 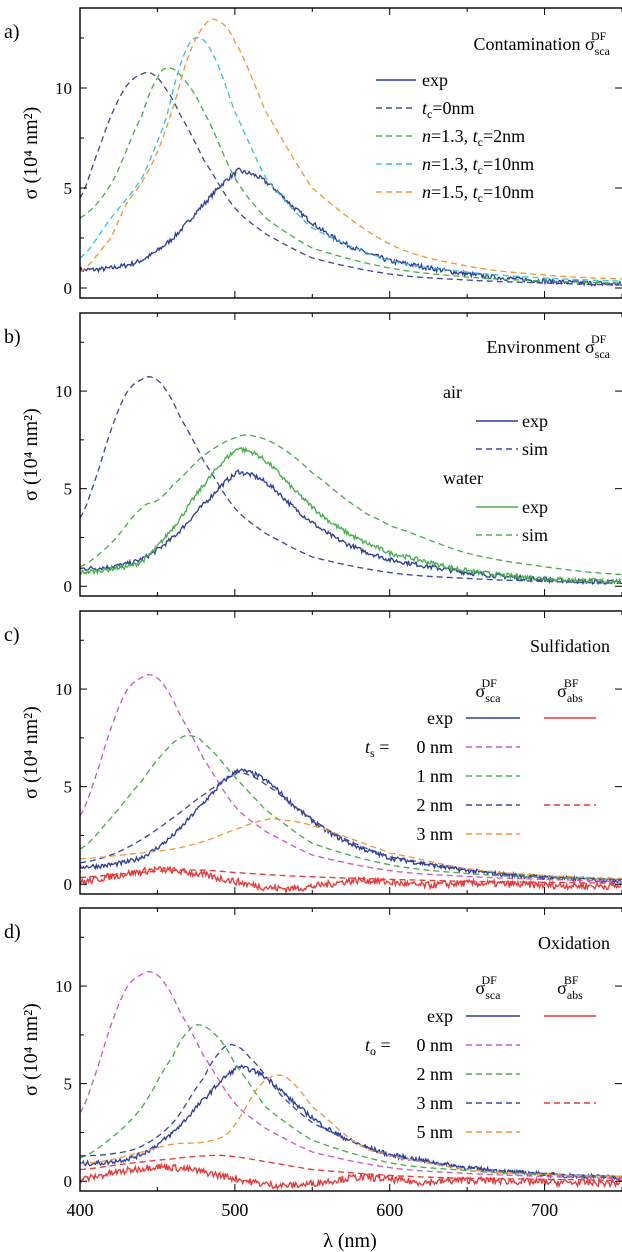 I want to click on x-tick-label: 400, so click(x=80, y=1210).